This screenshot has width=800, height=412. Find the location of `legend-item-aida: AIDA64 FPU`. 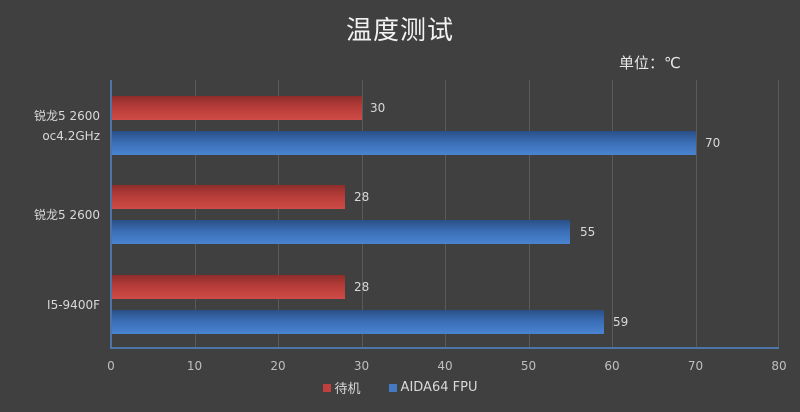

legend-item-aida: AIDA64 FPU is located at coordinates (433, 387).